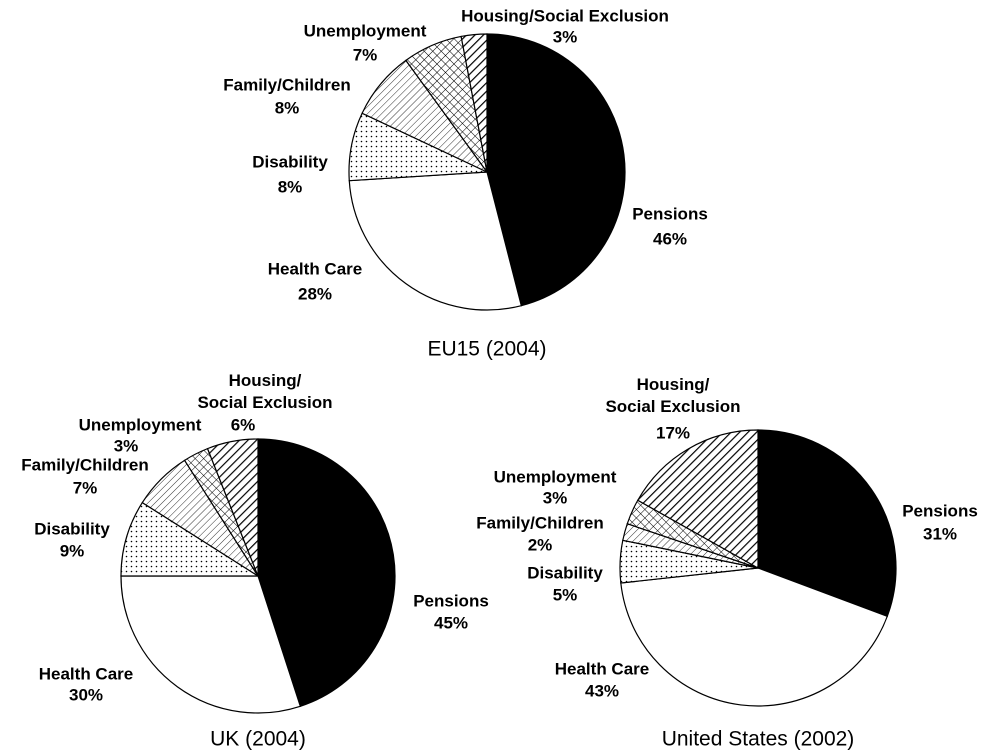 This screenshot has height=752, width=991. Describe the element at coordinates (72, 550) in the screenshot. I see `slice-value-label: 9%` at that location.